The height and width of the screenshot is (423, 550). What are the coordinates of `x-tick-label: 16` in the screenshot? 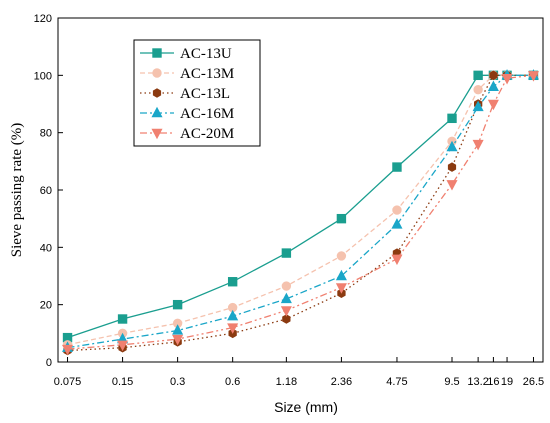 It's located at (493, 382).